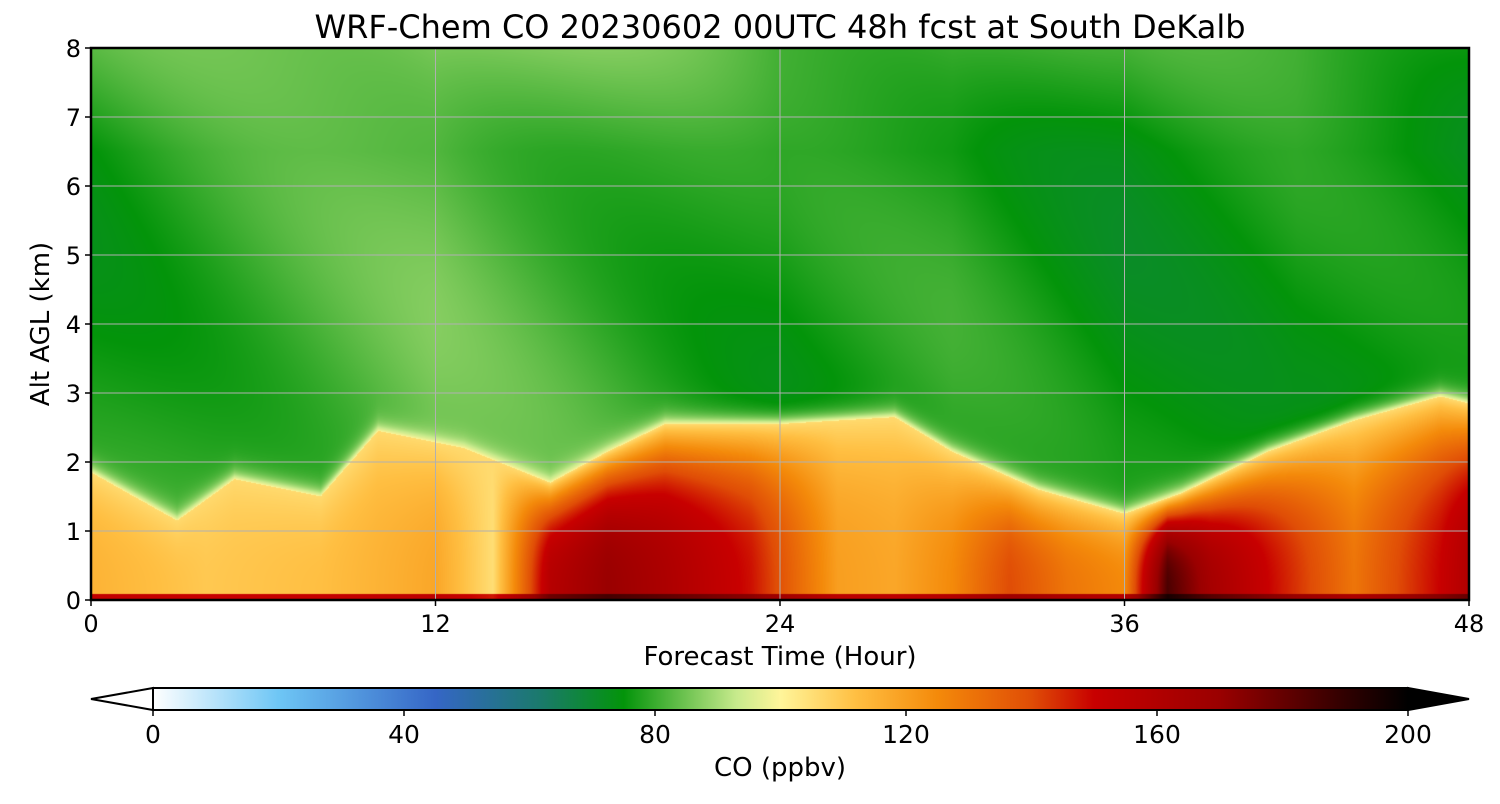 This screenshot has height=804, width=1500. I want to click on colorbar-frame, so click(780, 699).